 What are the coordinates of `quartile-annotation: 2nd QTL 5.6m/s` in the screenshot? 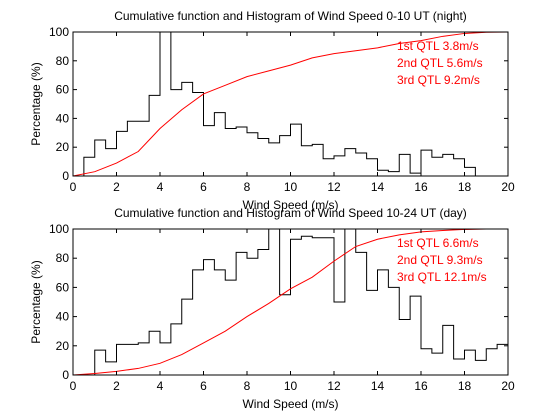 It's located at (440, 63).